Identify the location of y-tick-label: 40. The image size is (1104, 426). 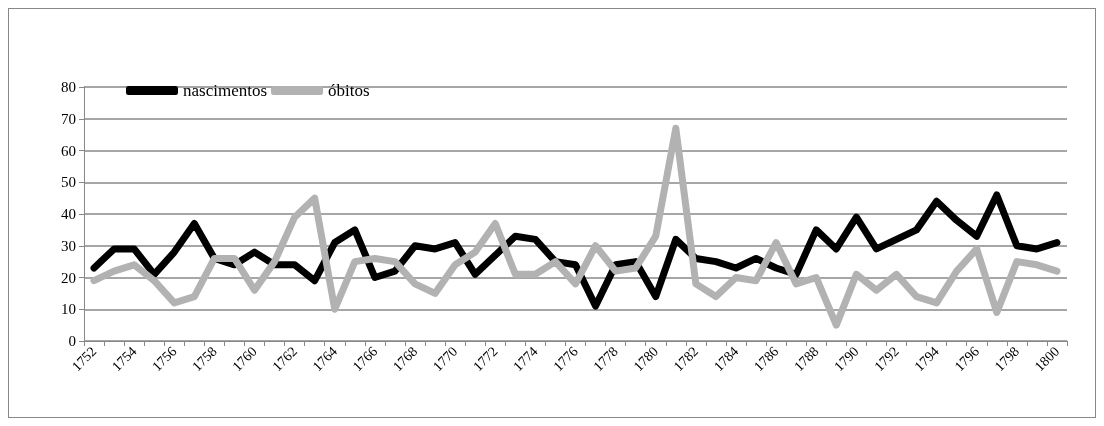
(68, 214).